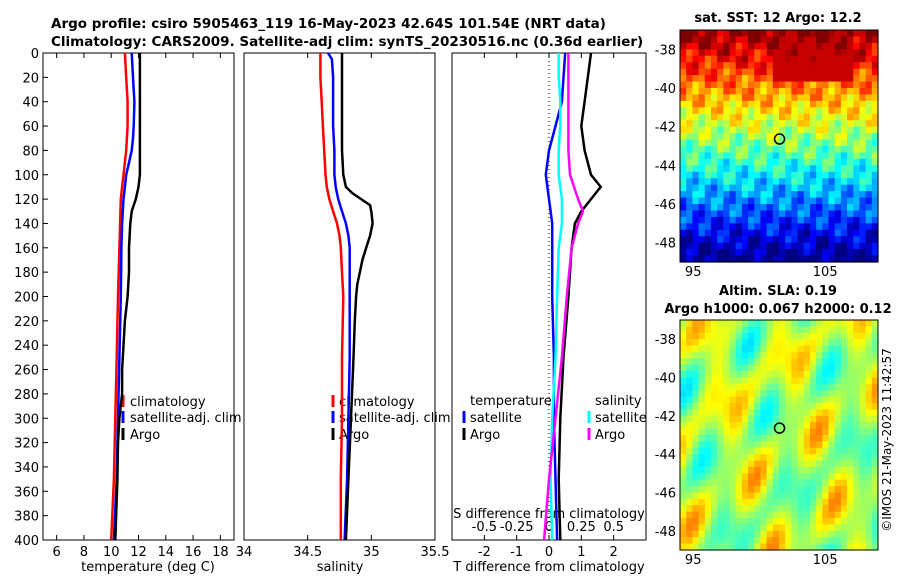  I want to click on x-tick-label: 18, so click(220, 552).